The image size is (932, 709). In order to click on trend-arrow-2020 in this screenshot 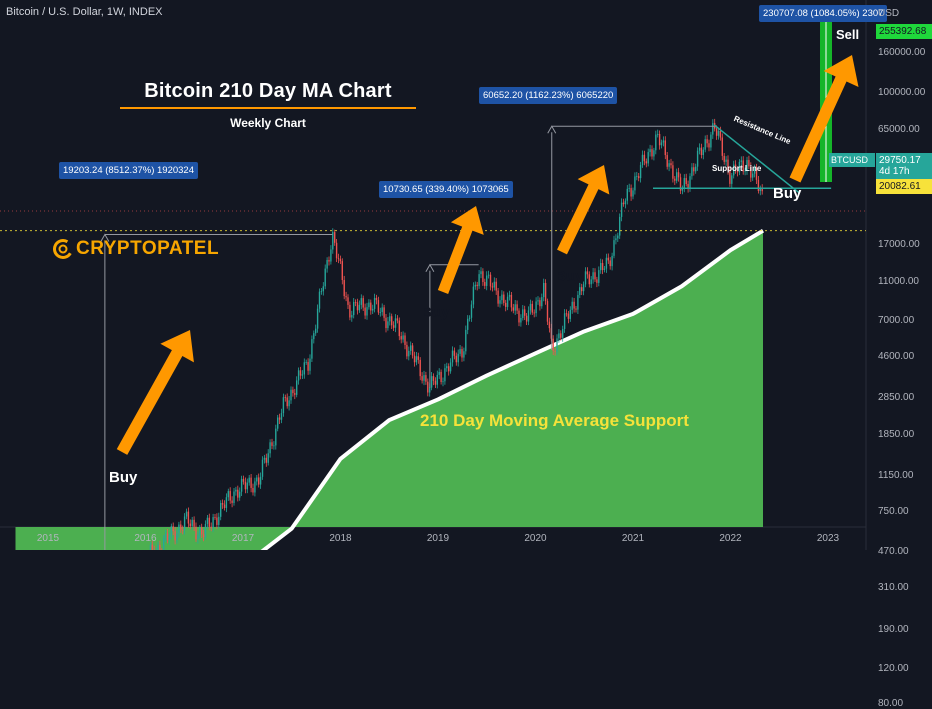, I will do `click(583, 210)`.